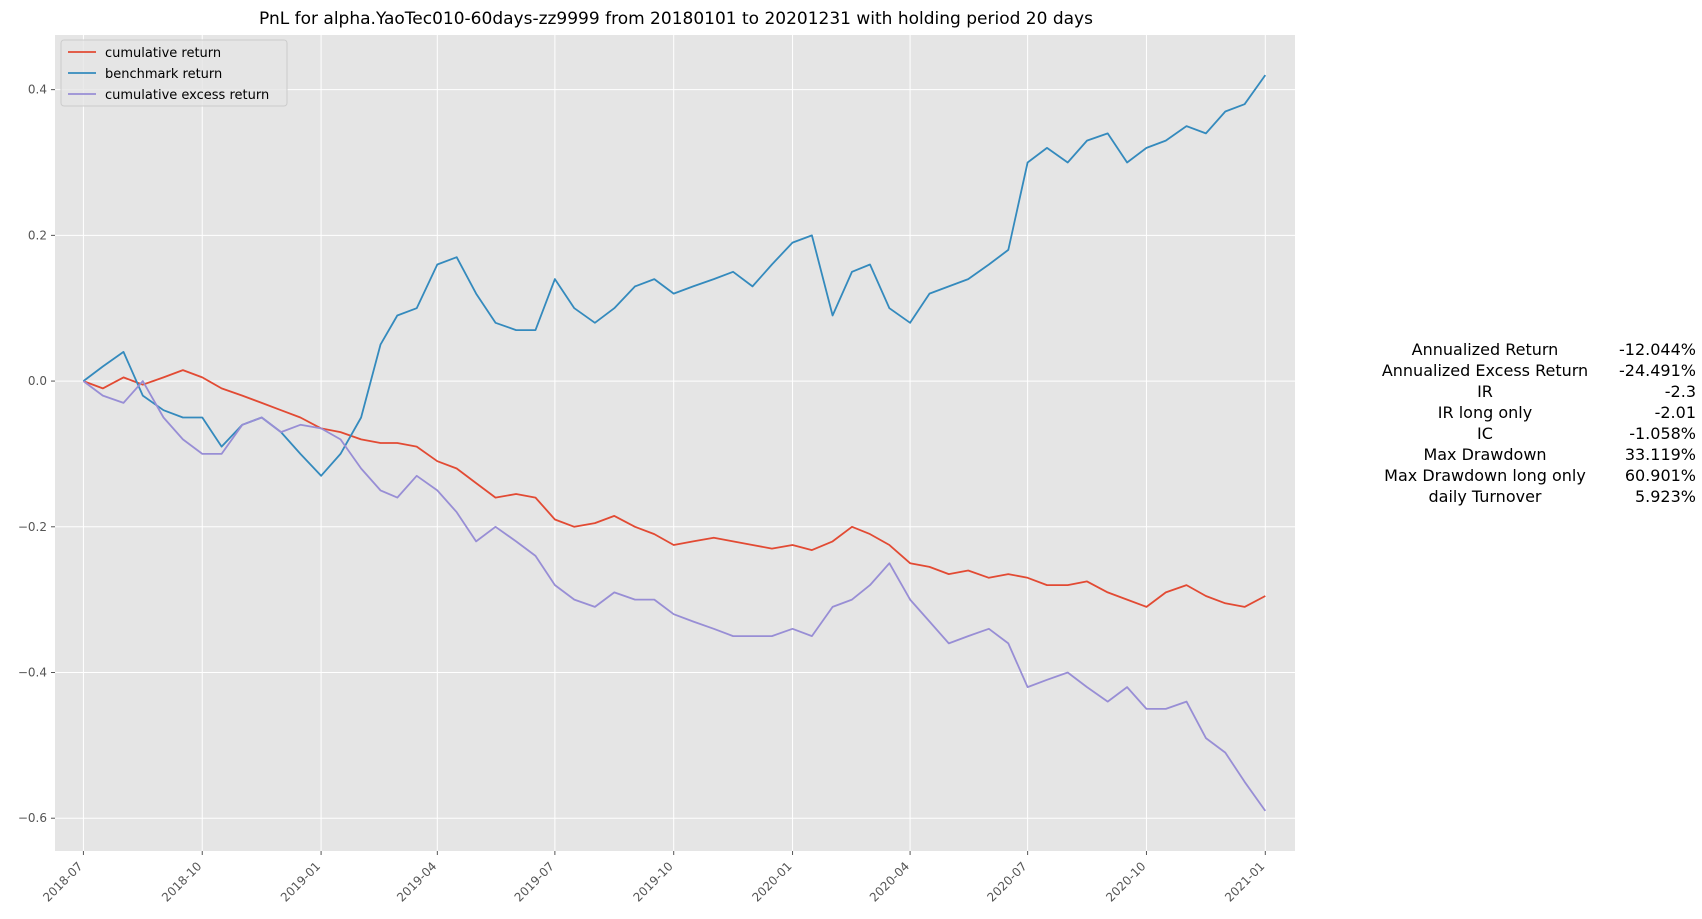 Image resolution: width=1702 pixels, height=919 pixels. What do you see at coordinates (1485, 454) in the screenshot?
I see `stat-label: Max Drawdown` at bounding box center [1485, 454].